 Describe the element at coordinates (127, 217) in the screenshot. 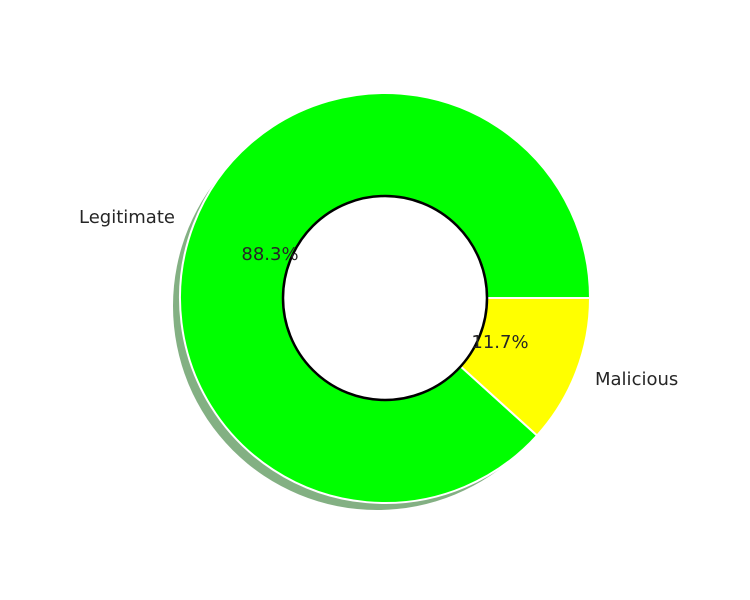

I see `slice-label-legitimate: Legitimate` at that location.